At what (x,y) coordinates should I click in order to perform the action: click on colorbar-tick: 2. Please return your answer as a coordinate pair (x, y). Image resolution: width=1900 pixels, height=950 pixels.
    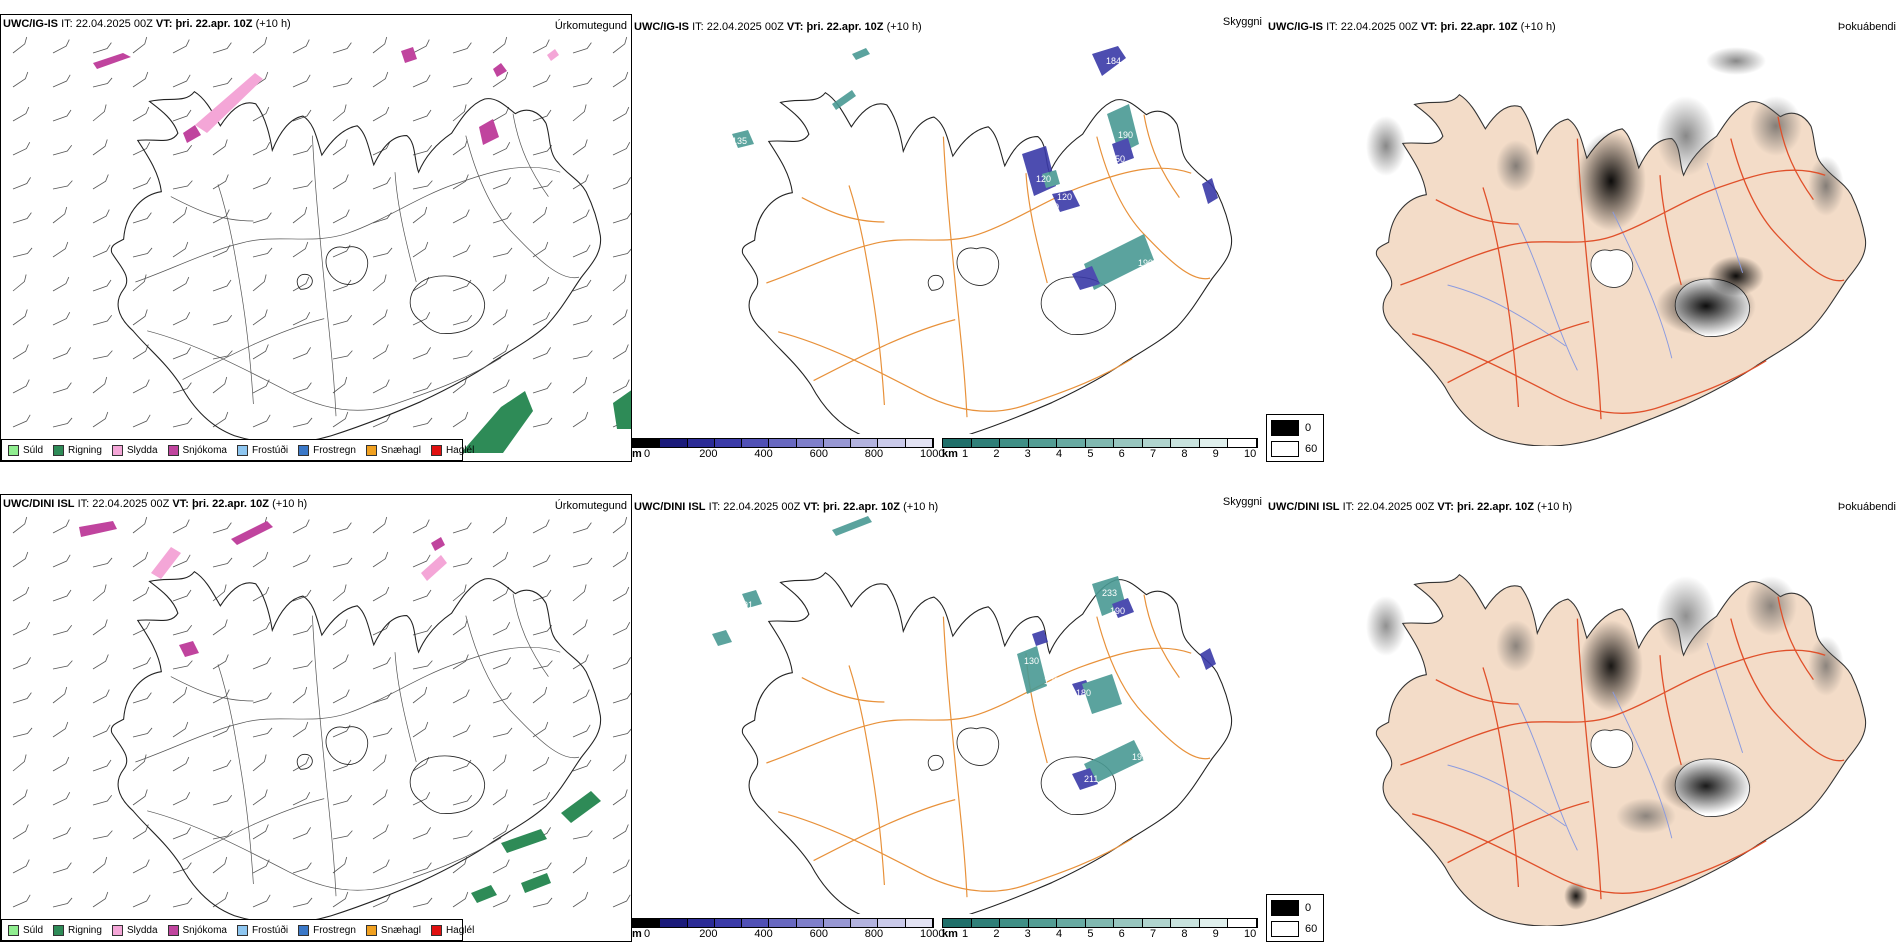
    Looking at the image, I should click on (996, 934).